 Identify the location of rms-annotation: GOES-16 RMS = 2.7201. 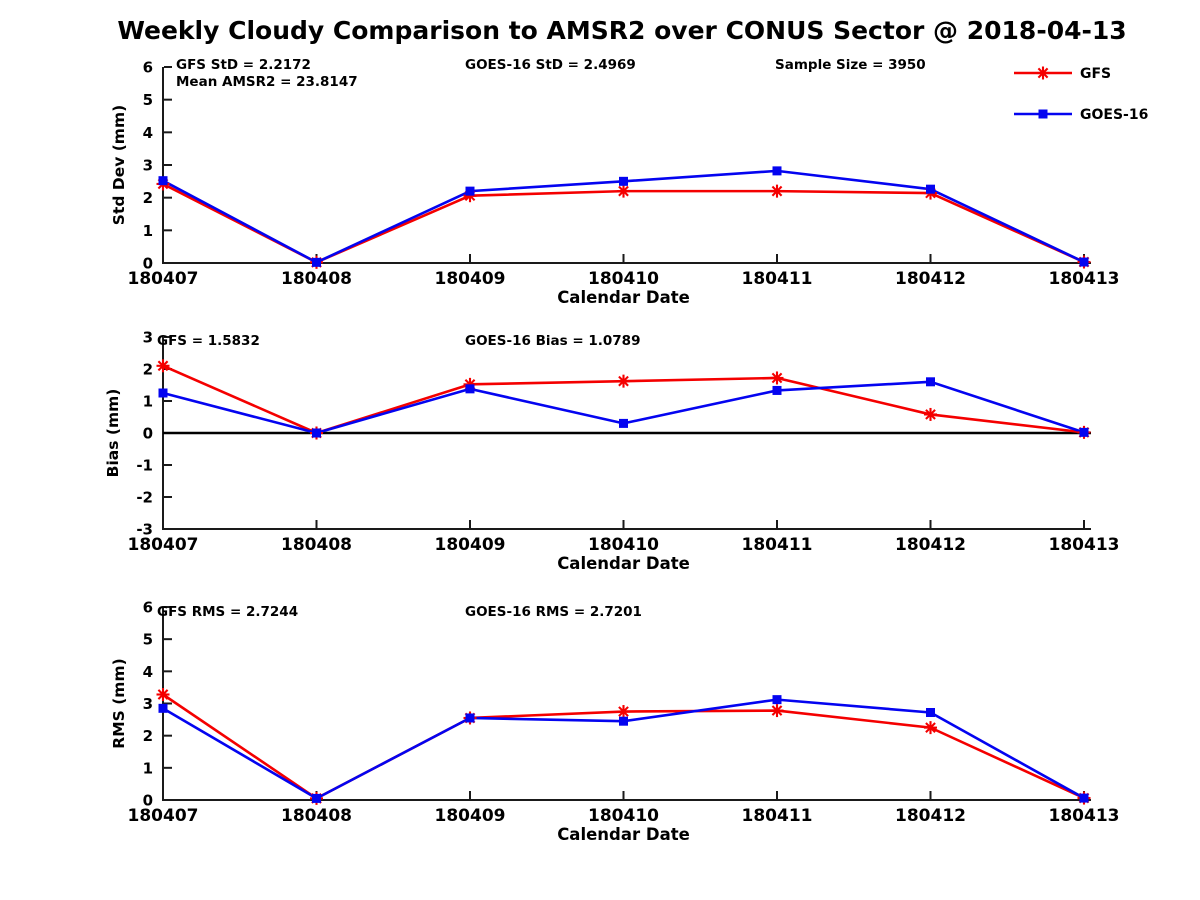
(553, 612).